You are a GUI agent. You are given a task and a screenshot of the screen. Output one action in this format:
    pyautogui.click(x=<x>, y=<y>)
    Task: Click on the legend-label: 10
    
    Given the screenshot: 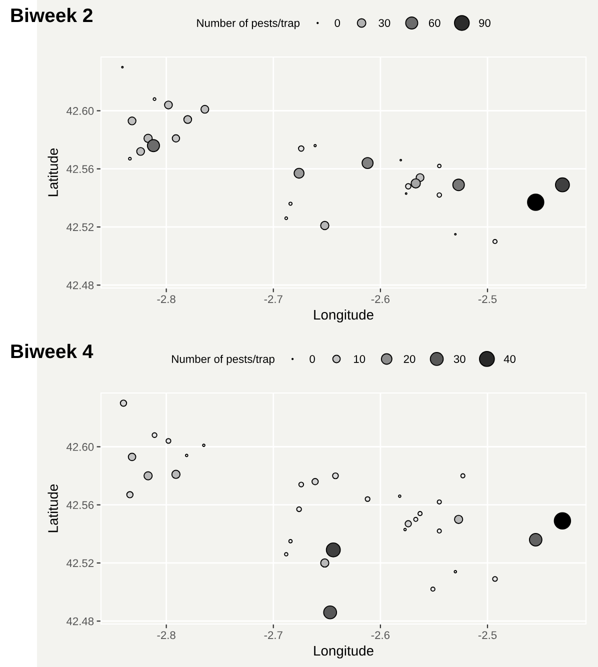 What is the action you would take?
    pyautogui.click(x=360, y=359)
    